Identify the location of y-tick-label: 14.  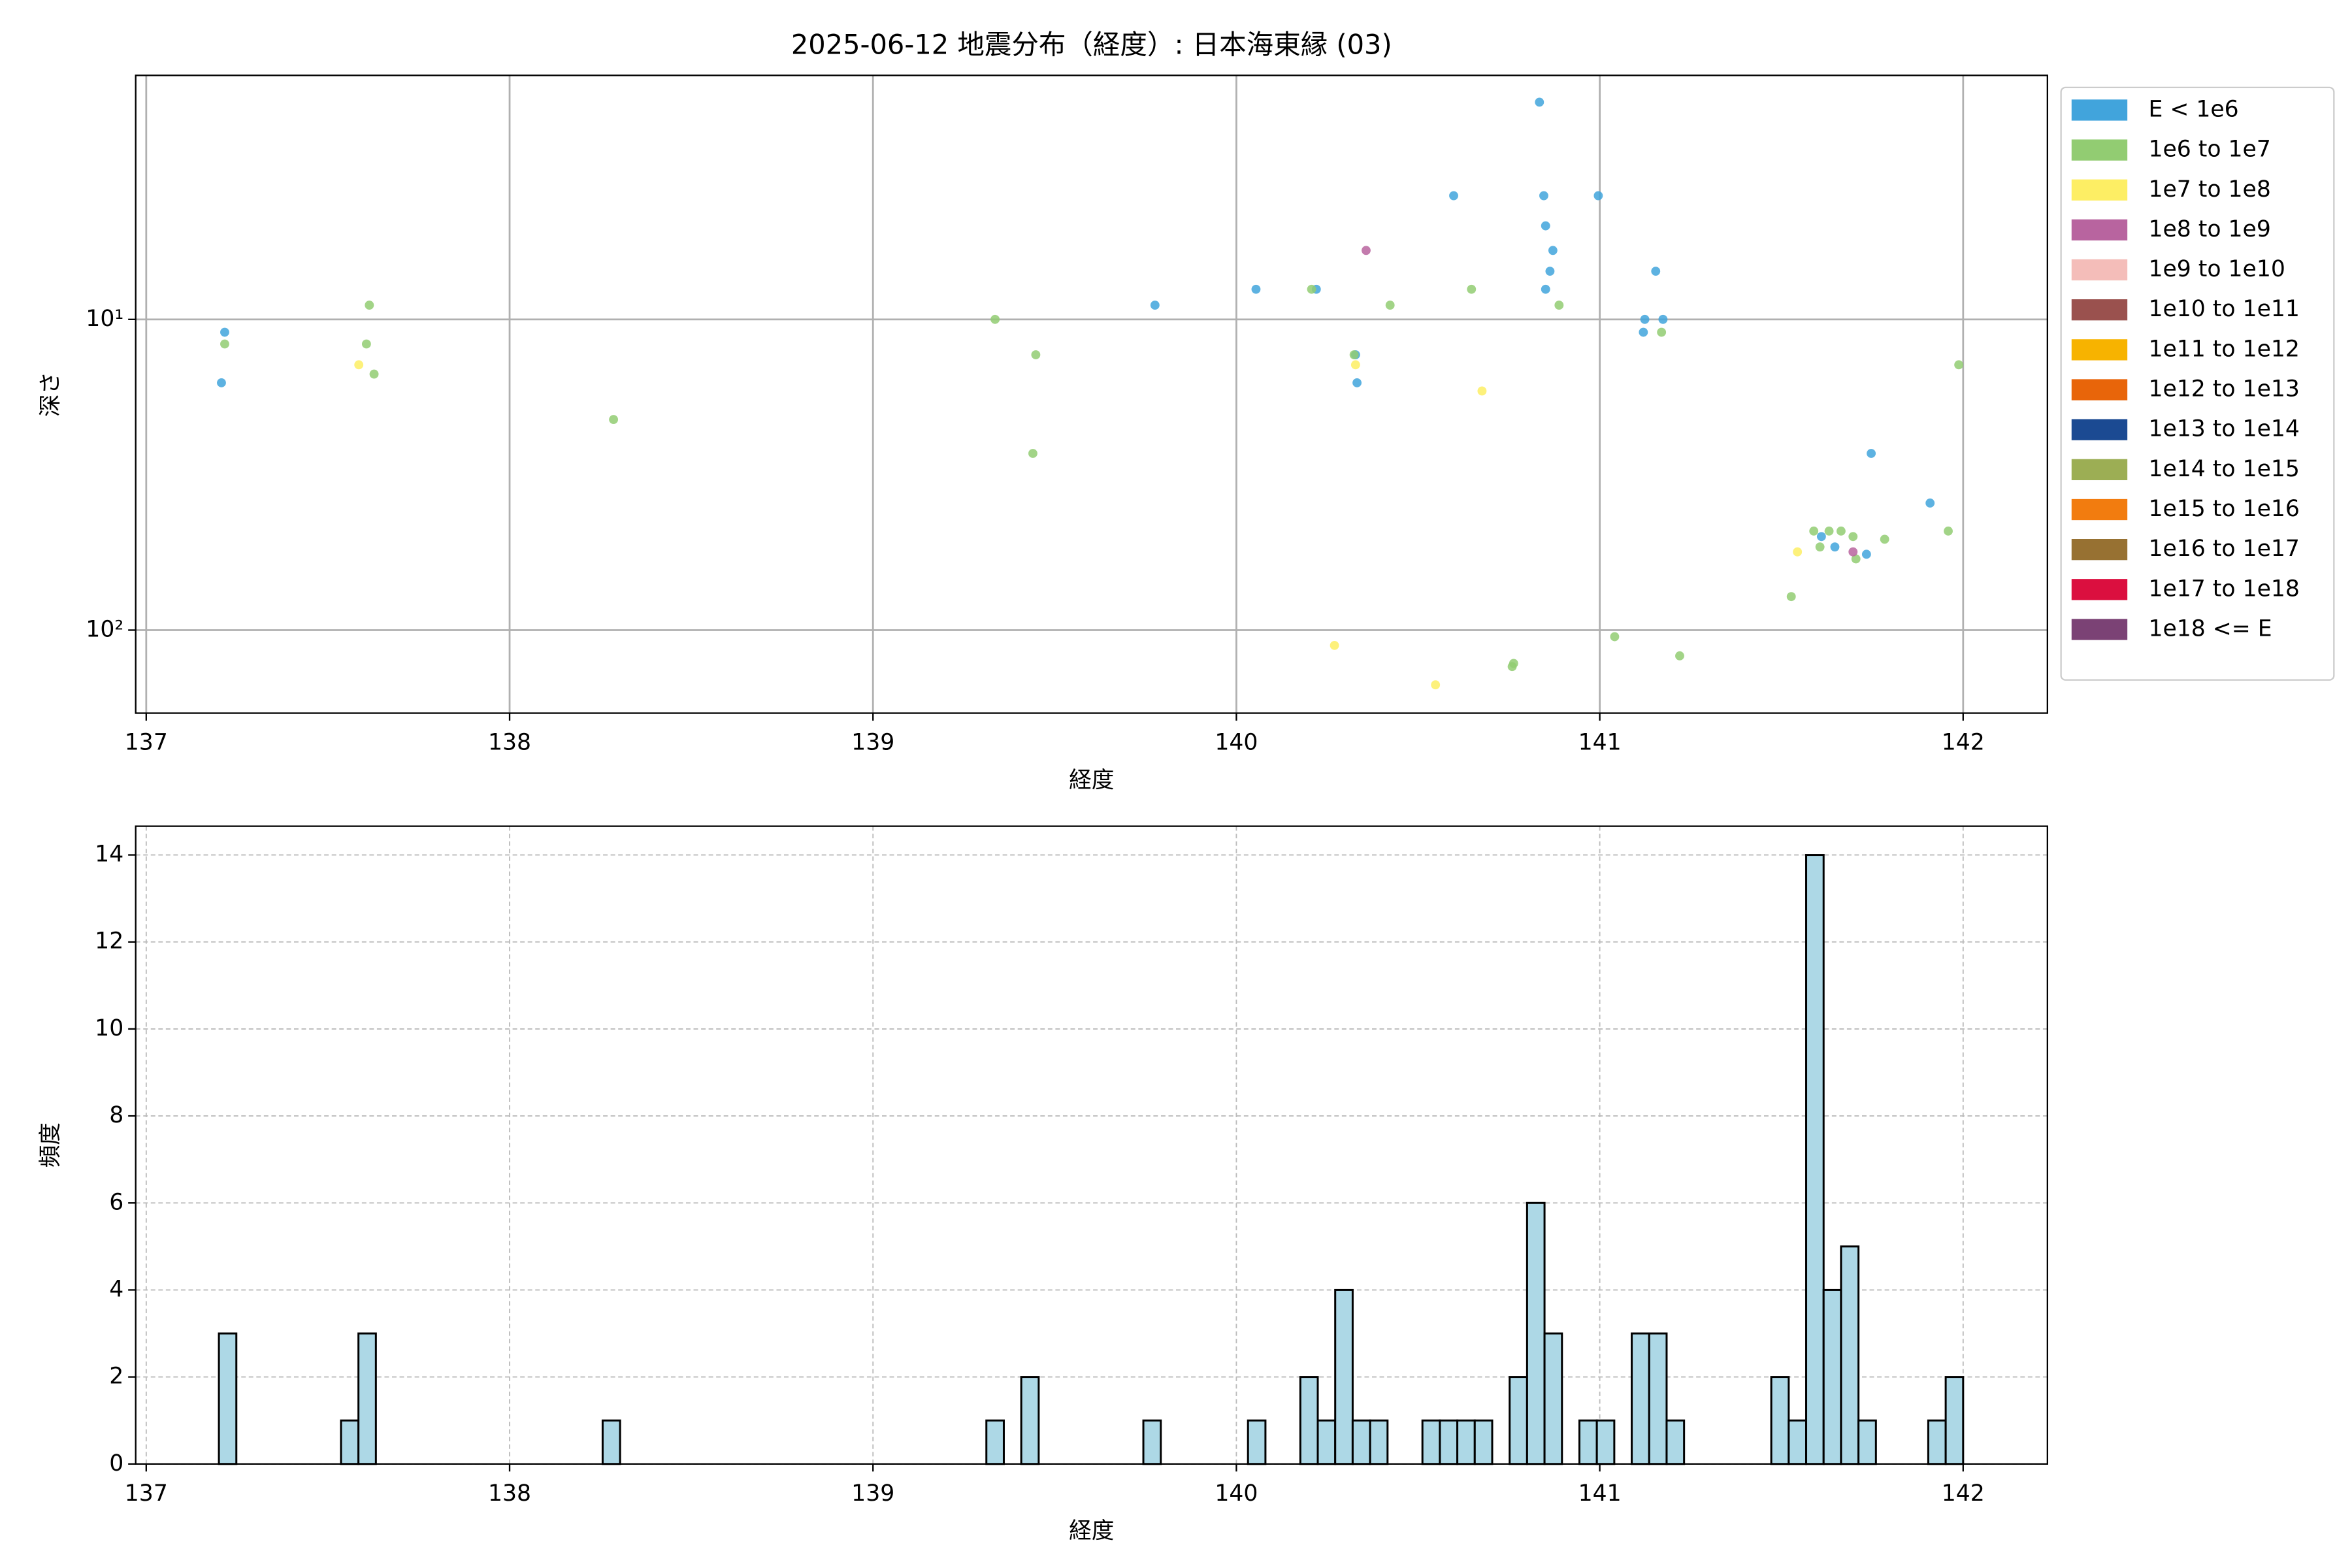
(109, 854).